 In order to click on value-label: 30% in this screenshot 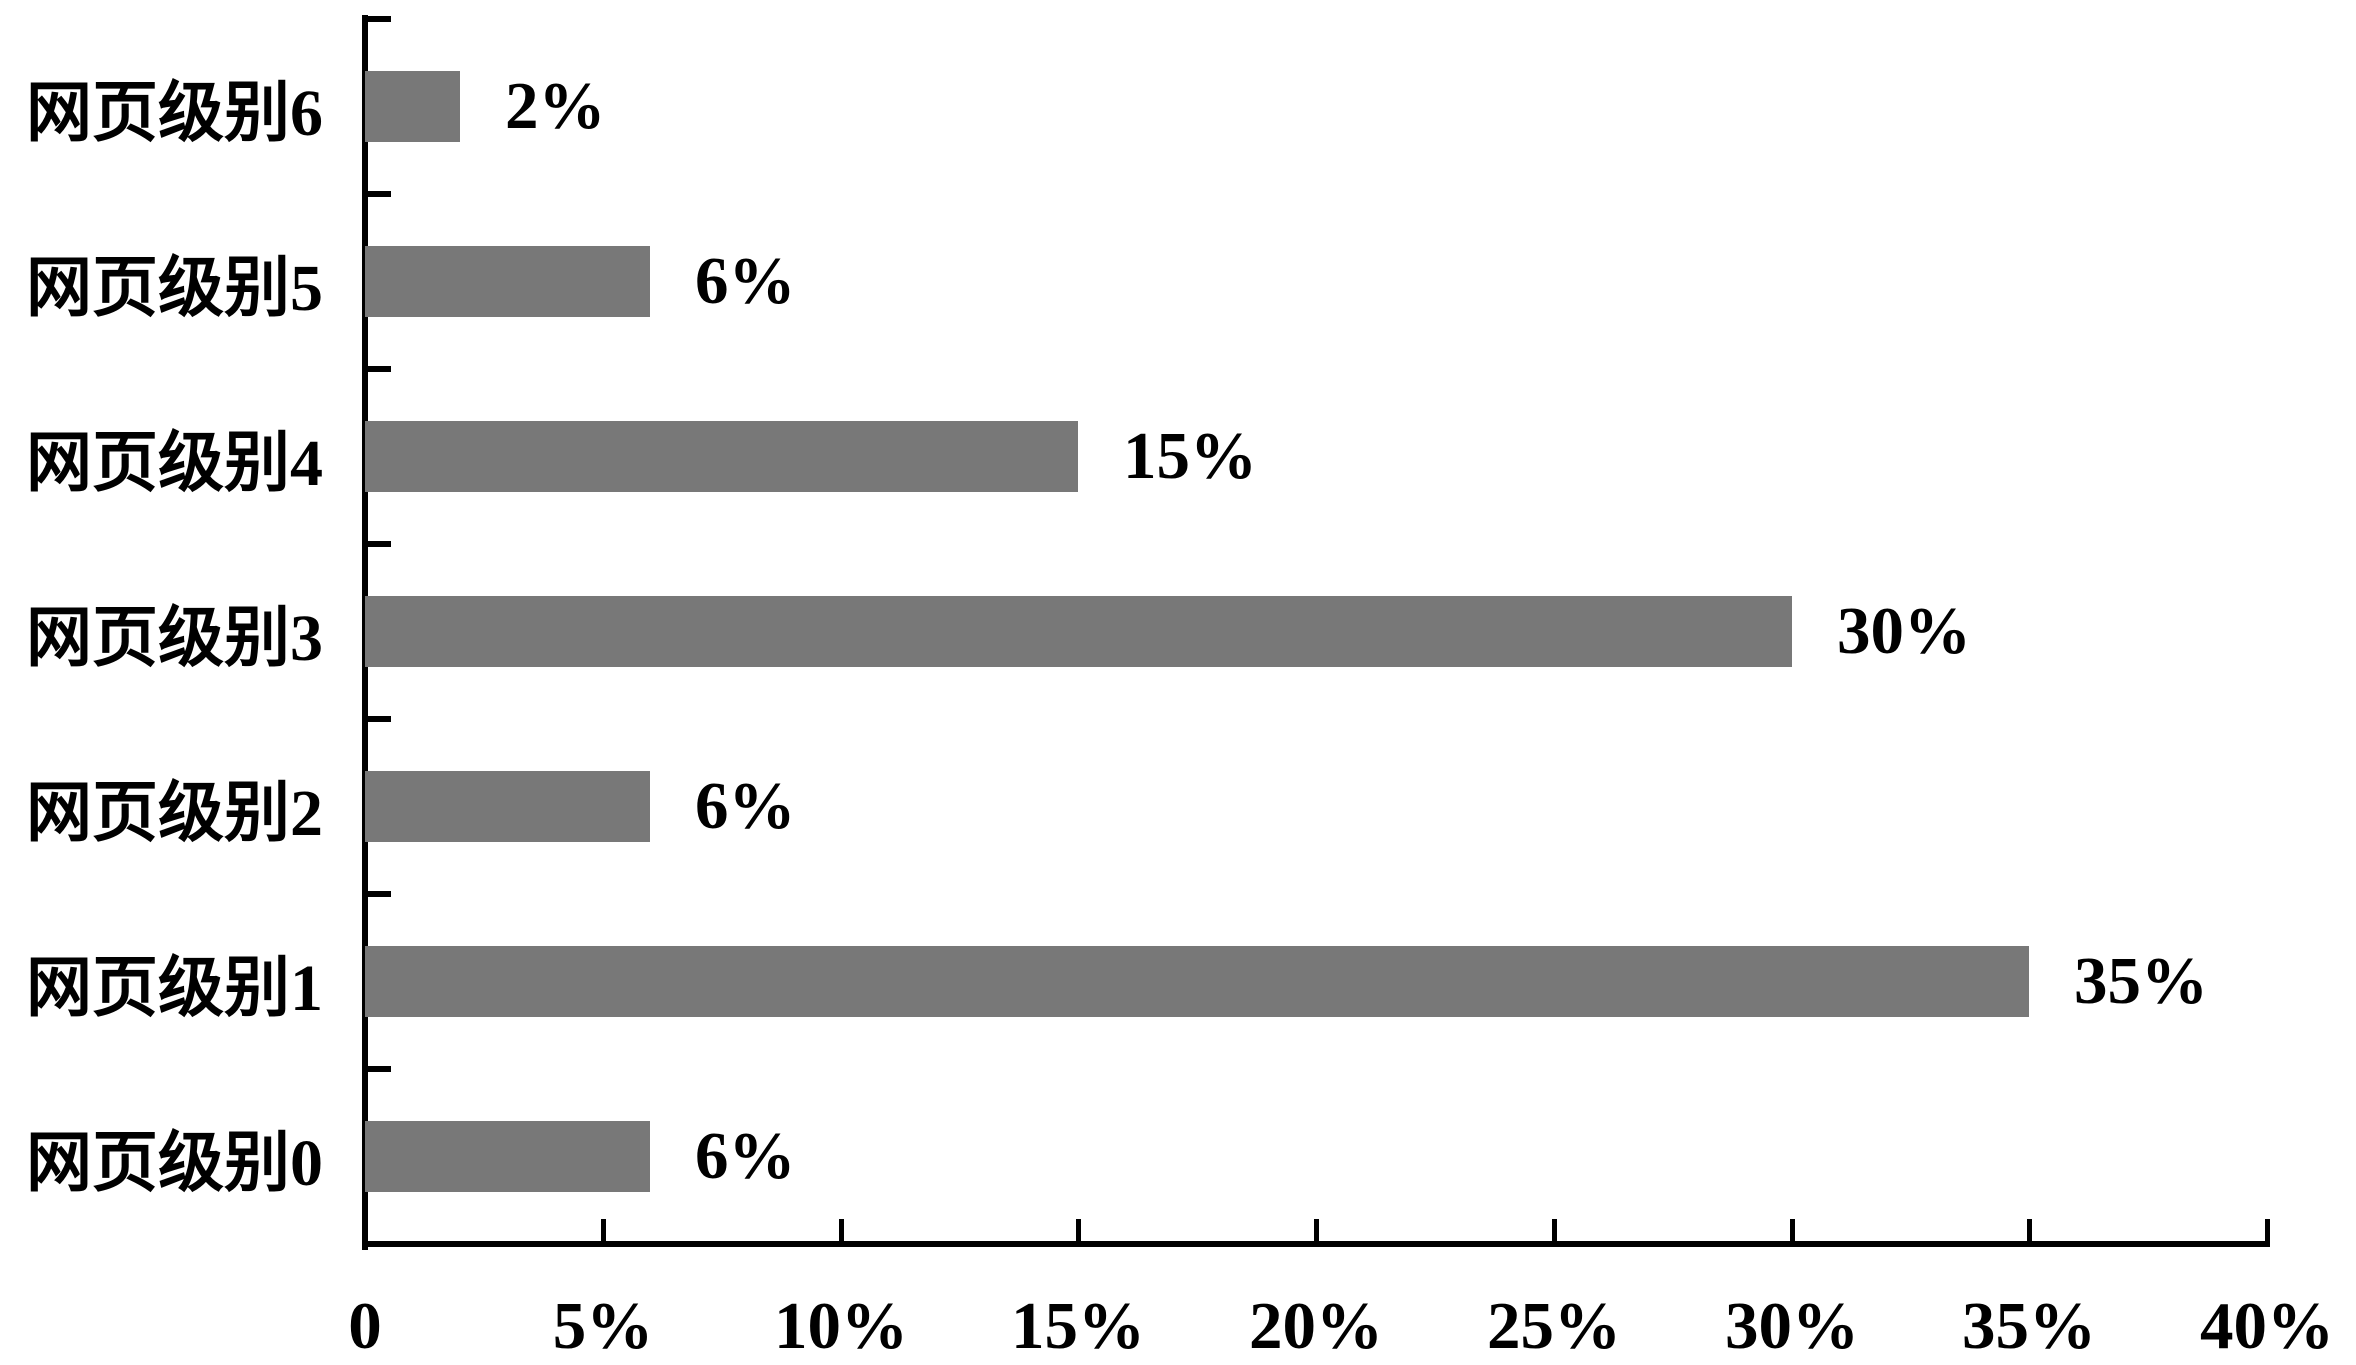, I will do `click(1904, 631)`.